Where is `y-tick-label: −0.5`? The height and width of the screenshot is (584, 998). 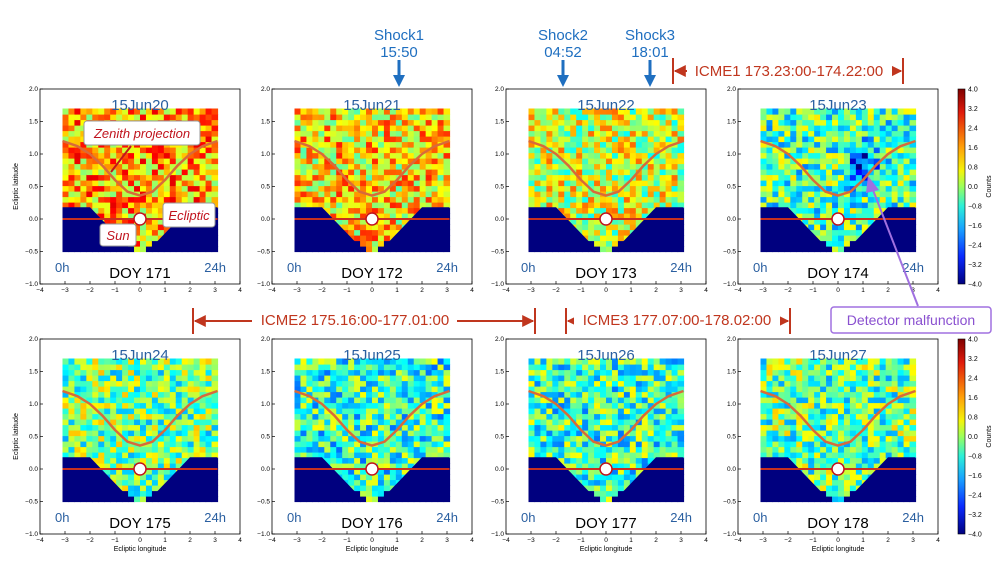 y-tick-label: −0.5 is located at coordinates (31, 502).